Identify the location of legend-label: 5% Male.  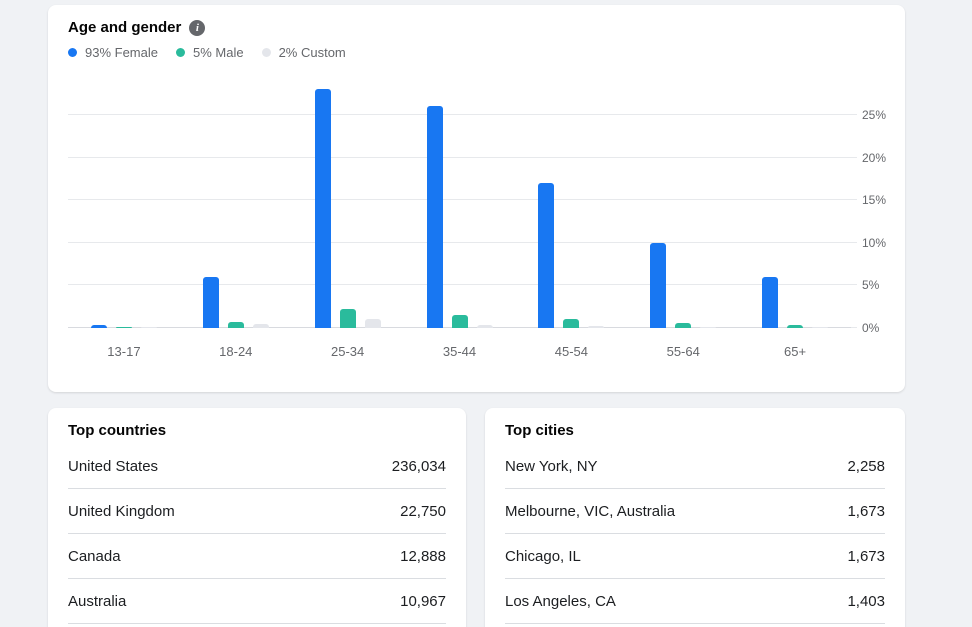
(218, 52).